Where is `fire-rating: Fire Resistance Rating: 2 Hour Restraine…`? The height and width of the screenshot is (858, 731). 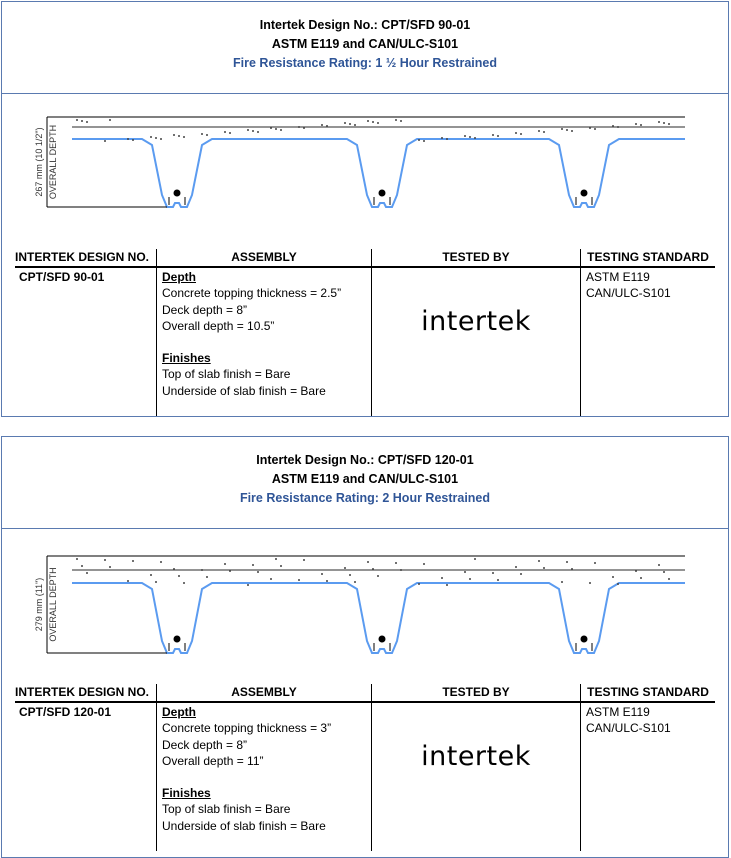 fire-rating: Fire Resistance Rating: 2 Hour Restraine… is located at coordinates (365, 498).